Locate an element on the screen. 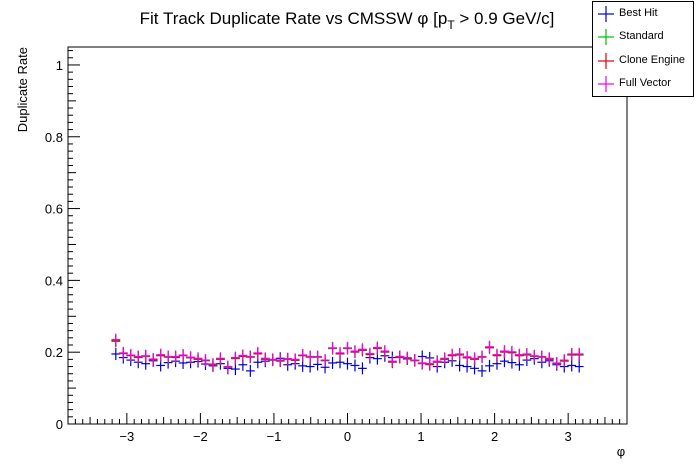  series-full-vector is located at coordinates (347, 353).